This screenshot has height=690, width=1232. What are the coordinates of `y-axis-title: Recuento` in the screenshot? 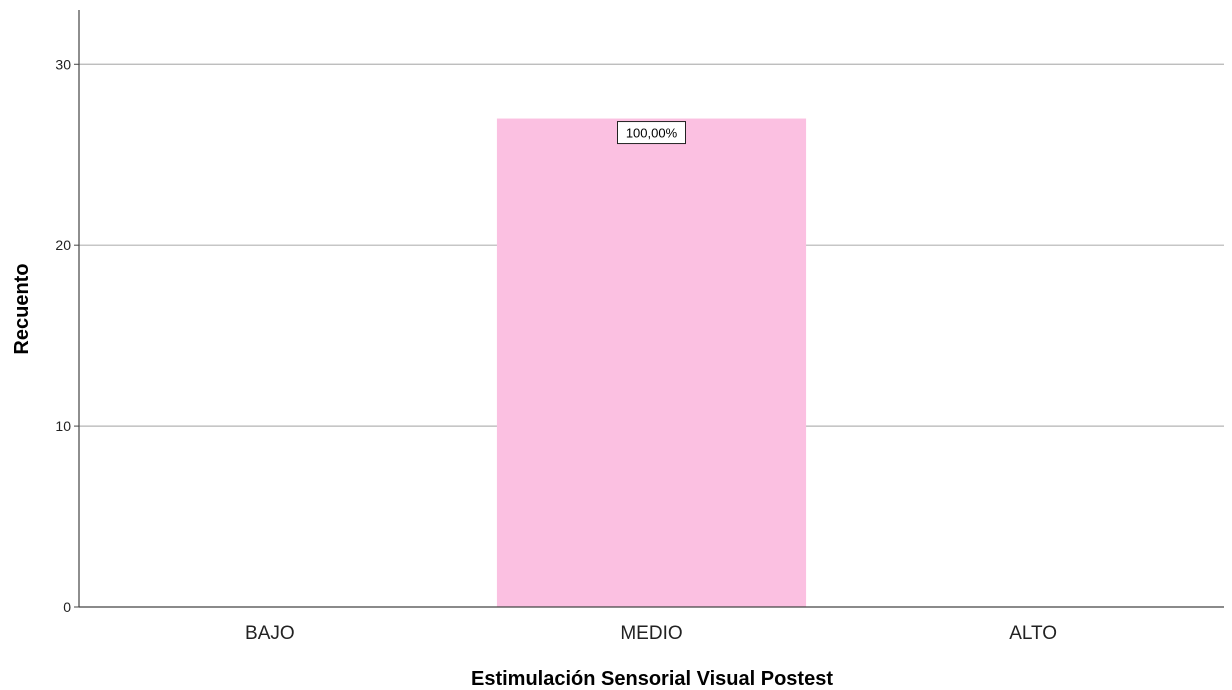 It's located at (22, 308).